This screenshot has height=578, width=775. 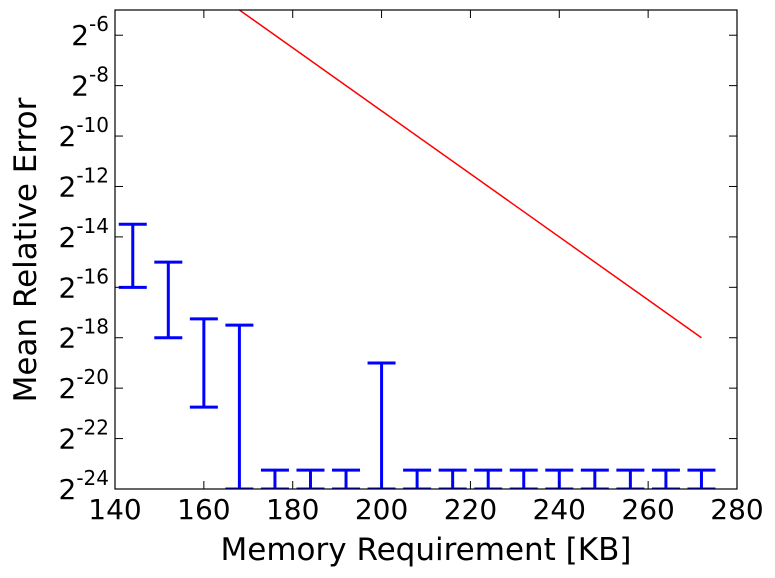 I want to click on x-tick-label: 160, so click(x=203, y=509).